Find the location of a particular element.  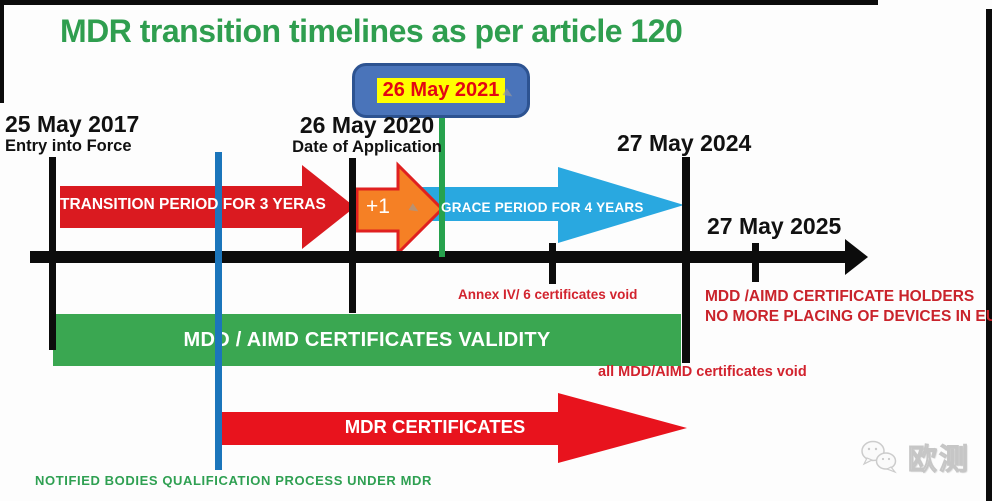

wechat-logo-icon is located at coordinates (879, 457).